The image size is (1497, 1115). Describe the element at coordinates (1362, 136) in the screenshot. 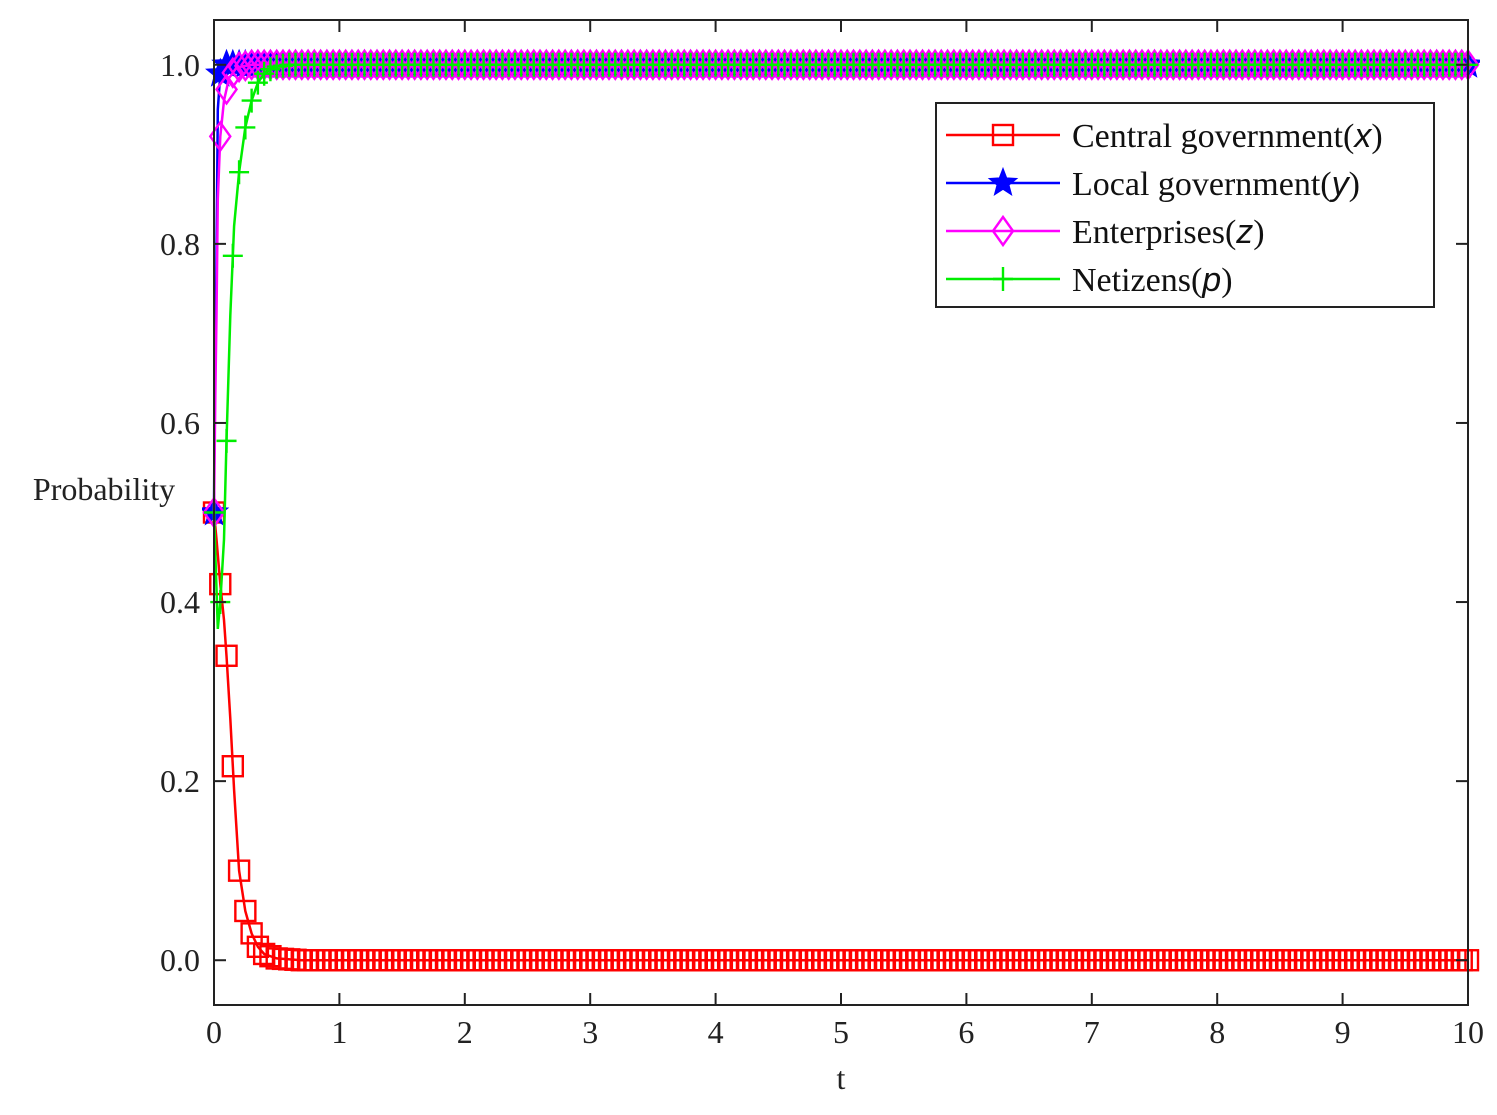

I see `legend-series-var: x` at that location.